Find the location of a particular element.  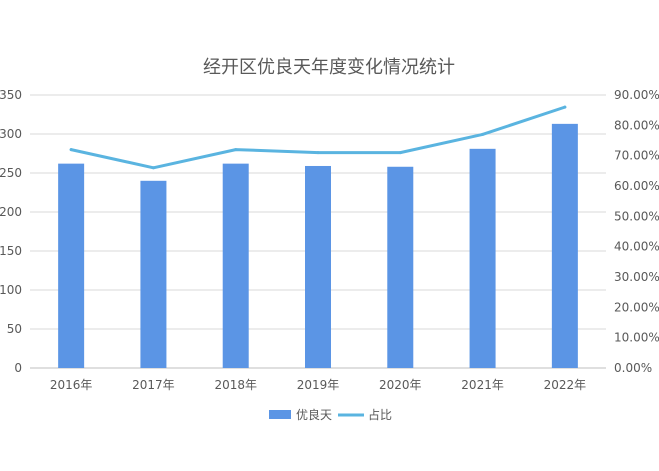

legend: 优良天 占比 is located at coordinates (330, 414).